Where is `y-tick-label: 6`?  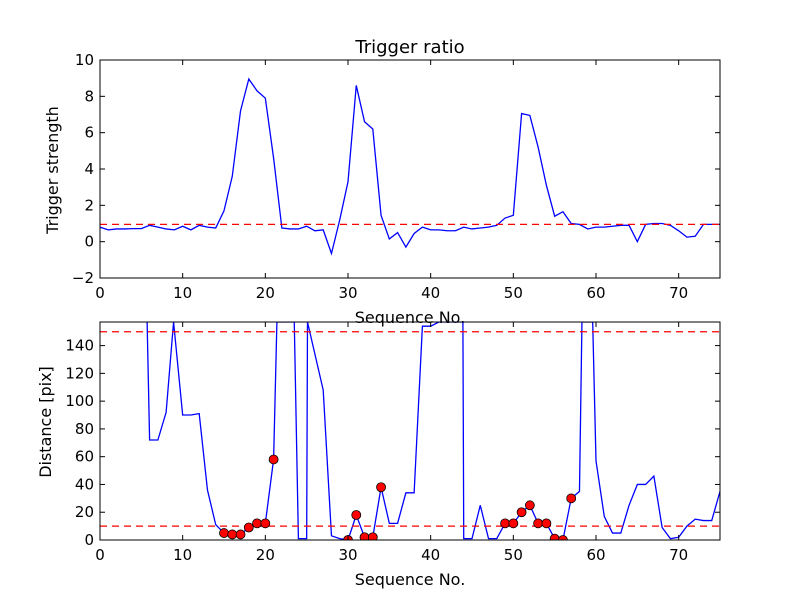 y-tick-label: 6 is located at coordinates (89, 133).